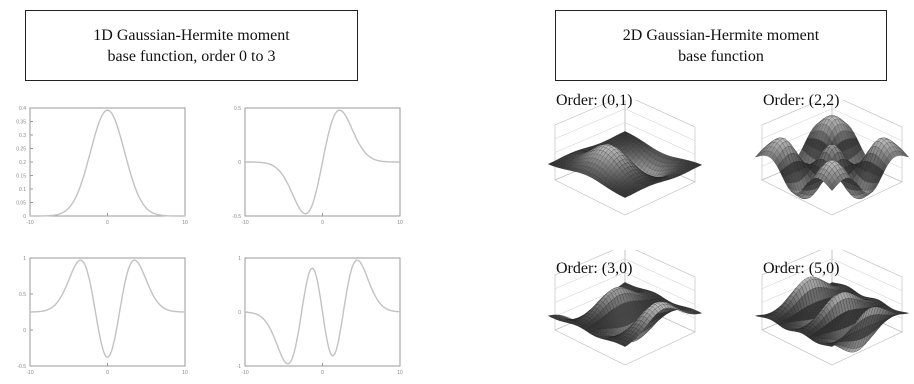  Describe the element at coordinates (22, 163) in the screenshot. I see `y-tick-label: 0.2` at that location.